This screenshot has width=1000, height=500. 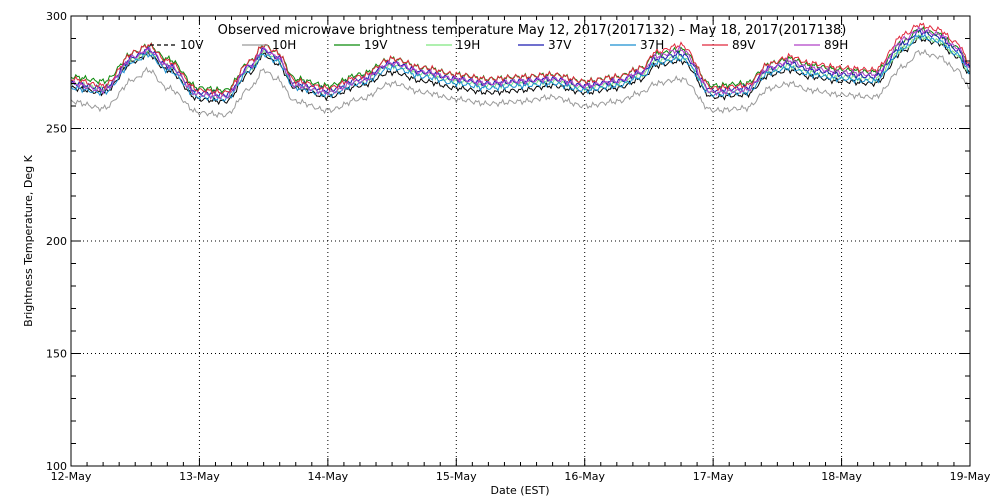 What do you see at coordinates (652, 45) in the screenshot?
I see `legend-label-37h: 37H` at bounding box center [652, 45].